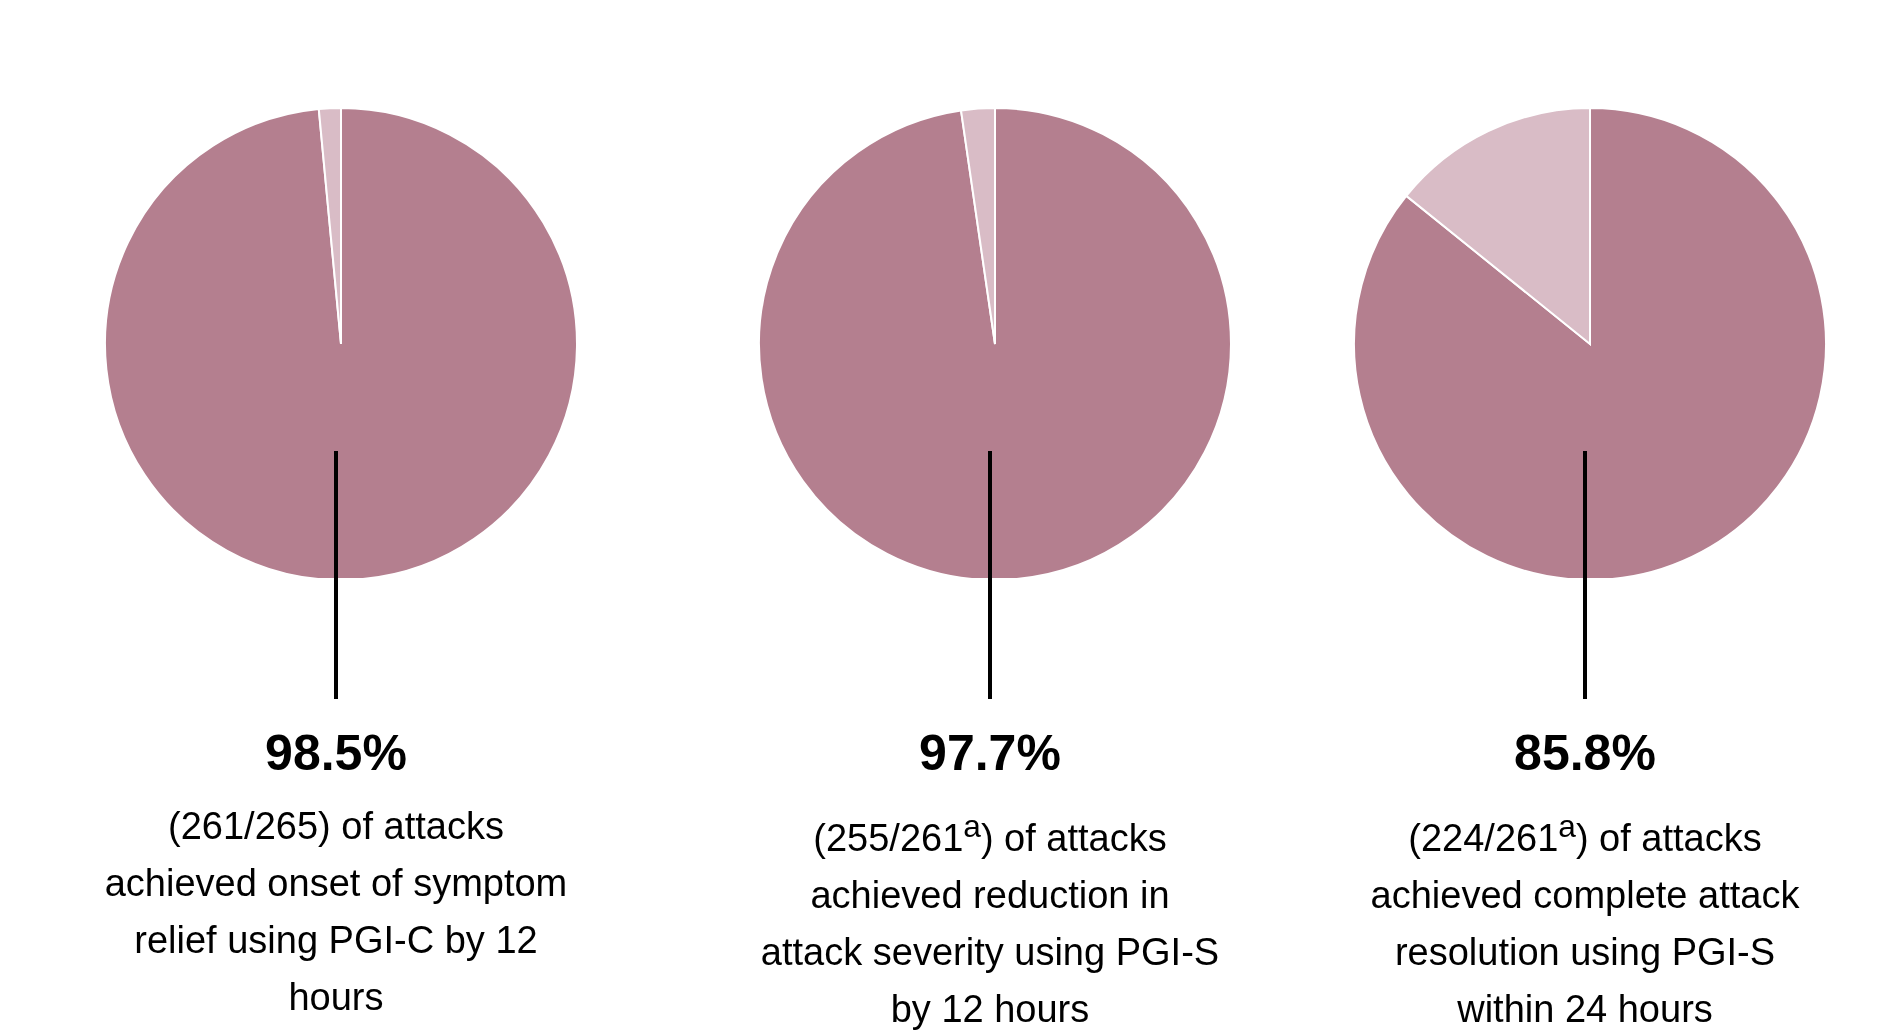 The height and width of the screenshot is (1034, 1878). What do you see at coordinates (990, 919) in the screenshot?
I see `text: (255/261$^{a}$) of attacks achieved reduction in attack severity using PGI-S by 12 hours` at bounding box center [990, 919].